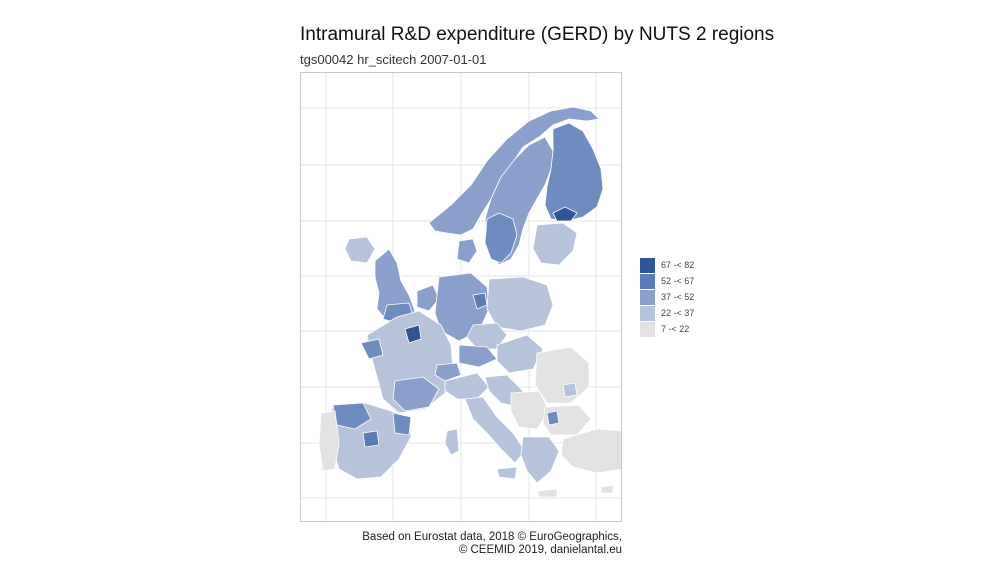 This screenshot has height=562, width=1000. Describe the element at coordinates (540, 550) in the screenshot. I see `caption-line-2: © CEEMID 2019, danielantal.eu` at that location.